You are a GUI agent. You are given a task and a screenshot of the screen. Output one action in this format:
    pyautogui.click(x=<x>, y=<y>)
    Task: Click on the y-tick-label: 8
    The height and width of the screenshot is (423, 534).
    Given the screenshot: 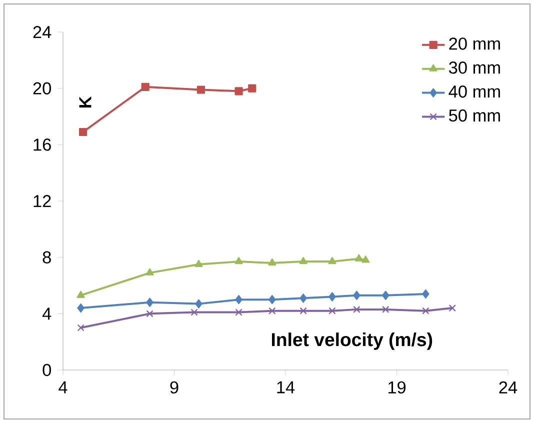 What is the action you would take?
    pyautogui.click(x=46, y=257)
    